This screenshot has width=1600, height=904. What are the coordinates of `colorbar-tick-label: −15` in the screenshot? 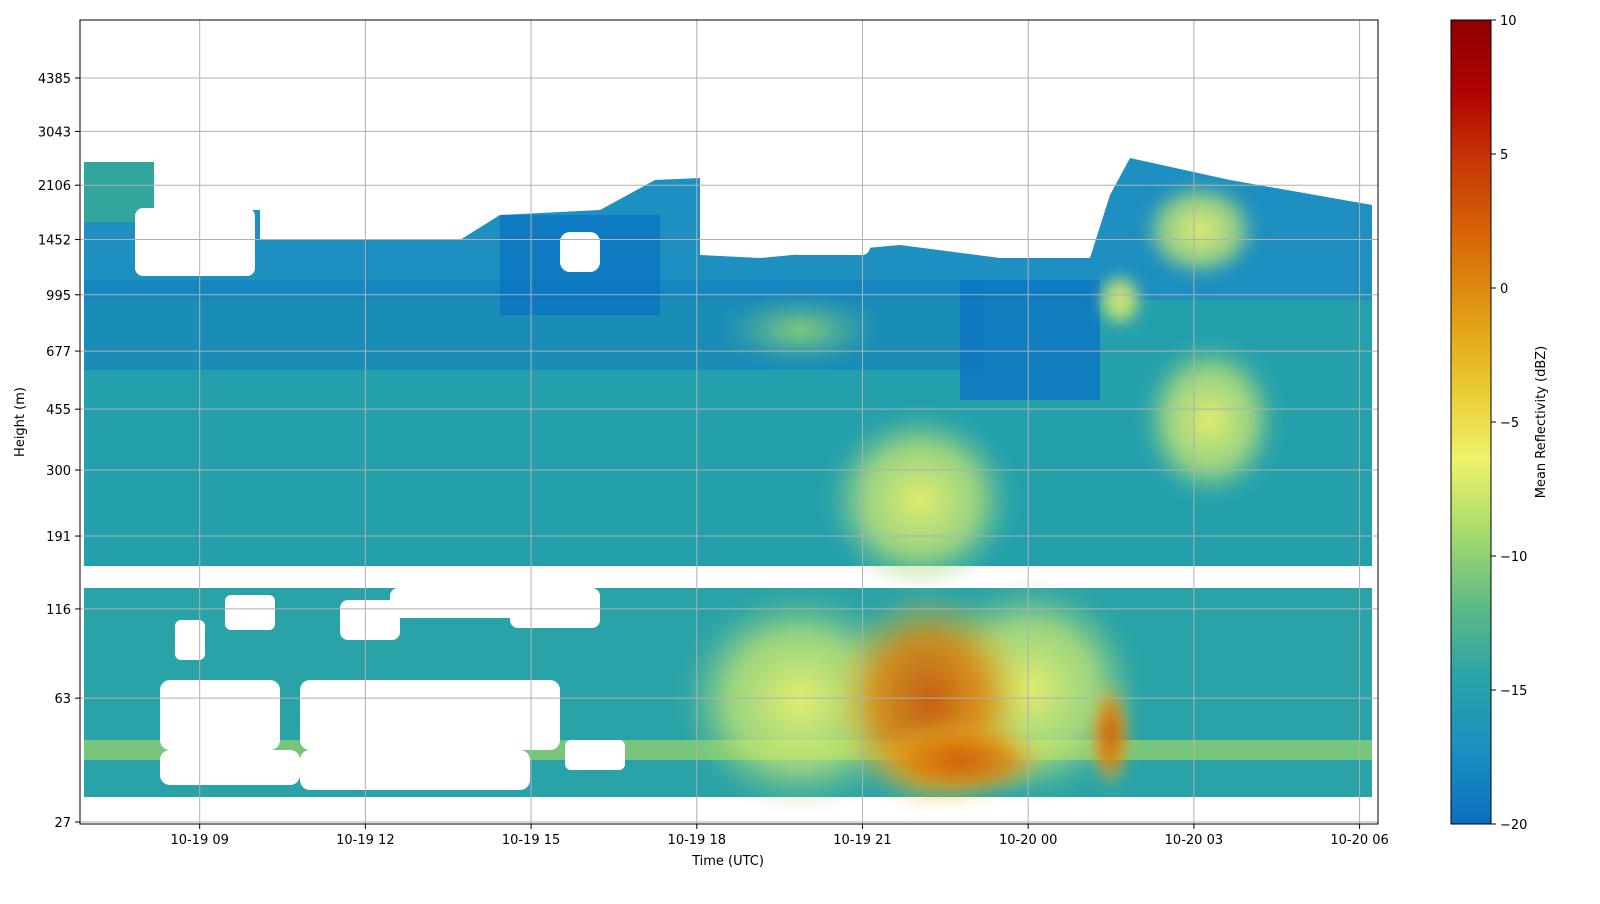 It's located at (1513, 691).